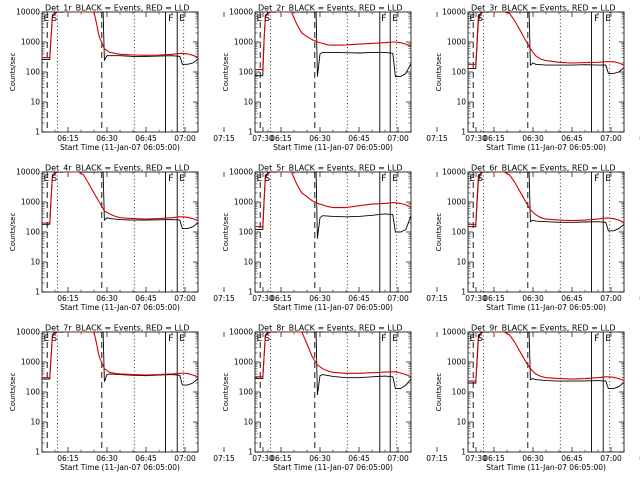 The width and height of the screenshot is (640, 480). Describe the element at coordinates (271, 168) in the screenshot. I see `detector-name: Det_5r` at that location.